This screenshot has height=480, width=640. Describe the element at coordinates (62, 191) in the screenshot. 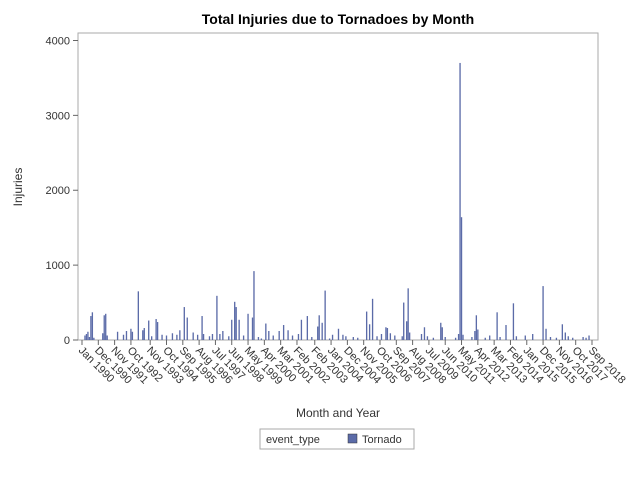

I see `y-axis: 0 1000 2000 3000 4000` at that location.